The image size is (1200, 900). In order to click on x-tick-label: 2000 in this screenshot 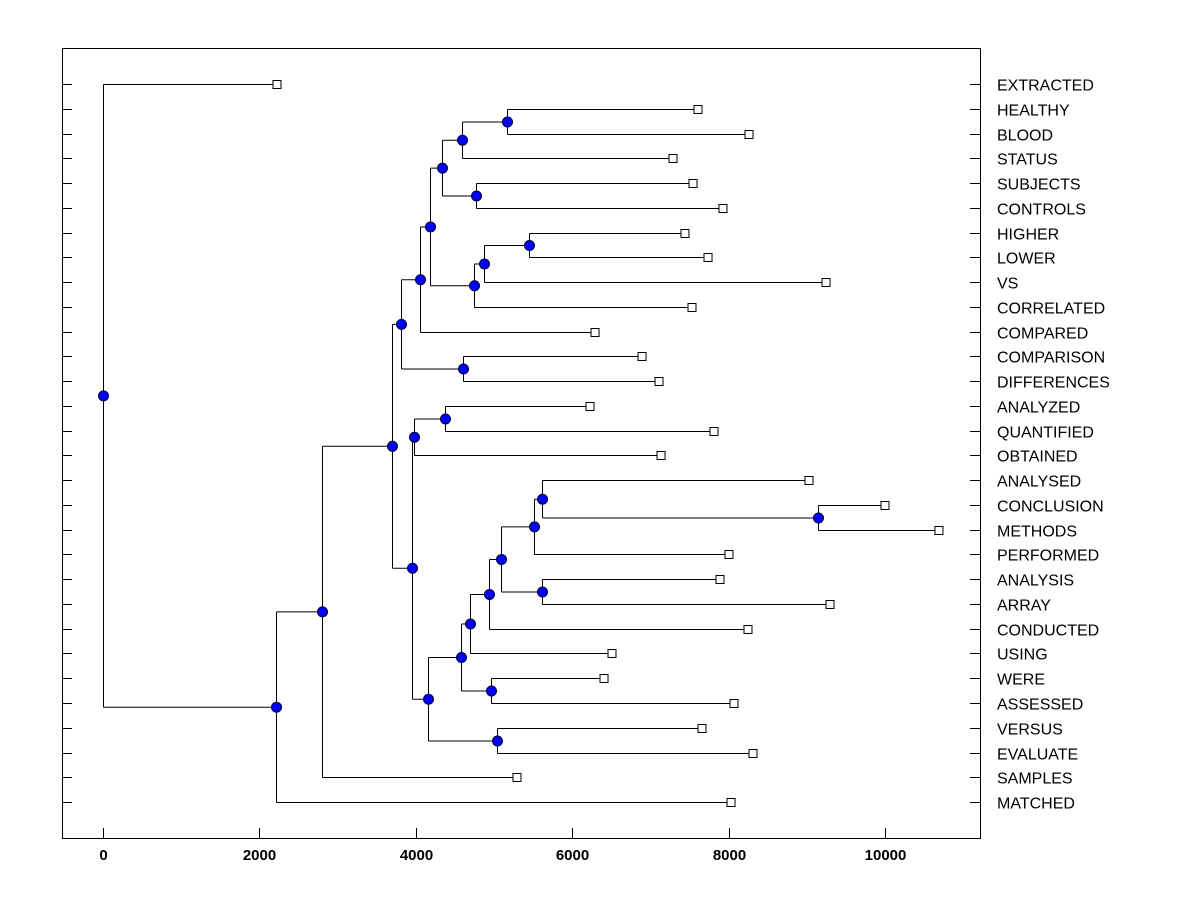, I will do `click(259, 855)`.